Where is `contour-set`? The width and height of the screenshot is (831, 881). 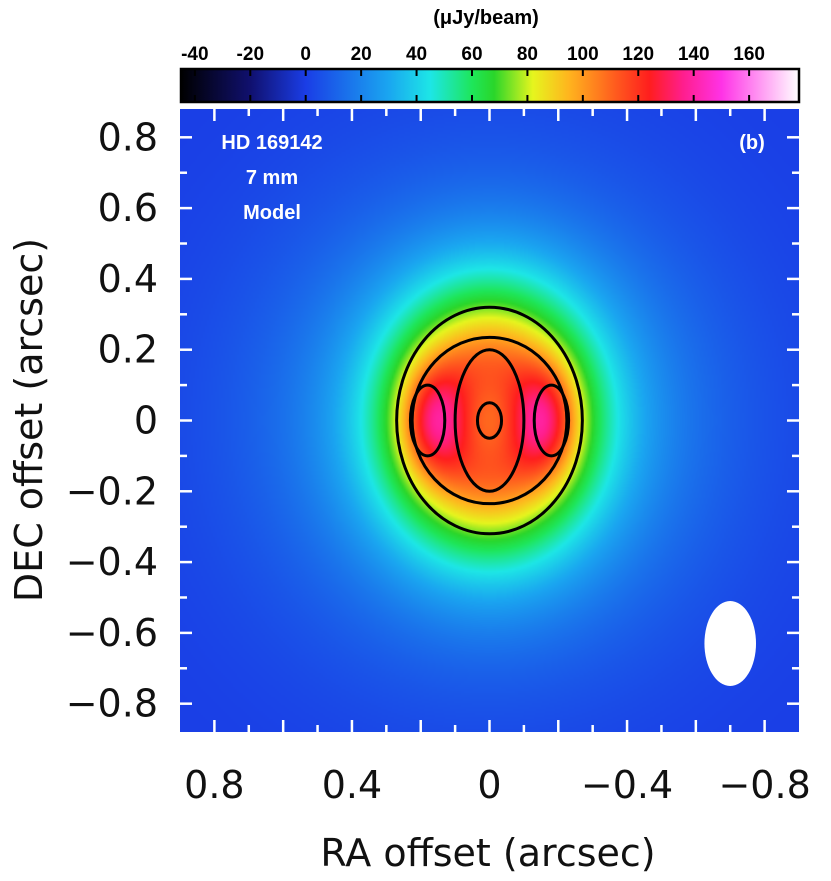
contour-set is located at coordinates (489, 420).